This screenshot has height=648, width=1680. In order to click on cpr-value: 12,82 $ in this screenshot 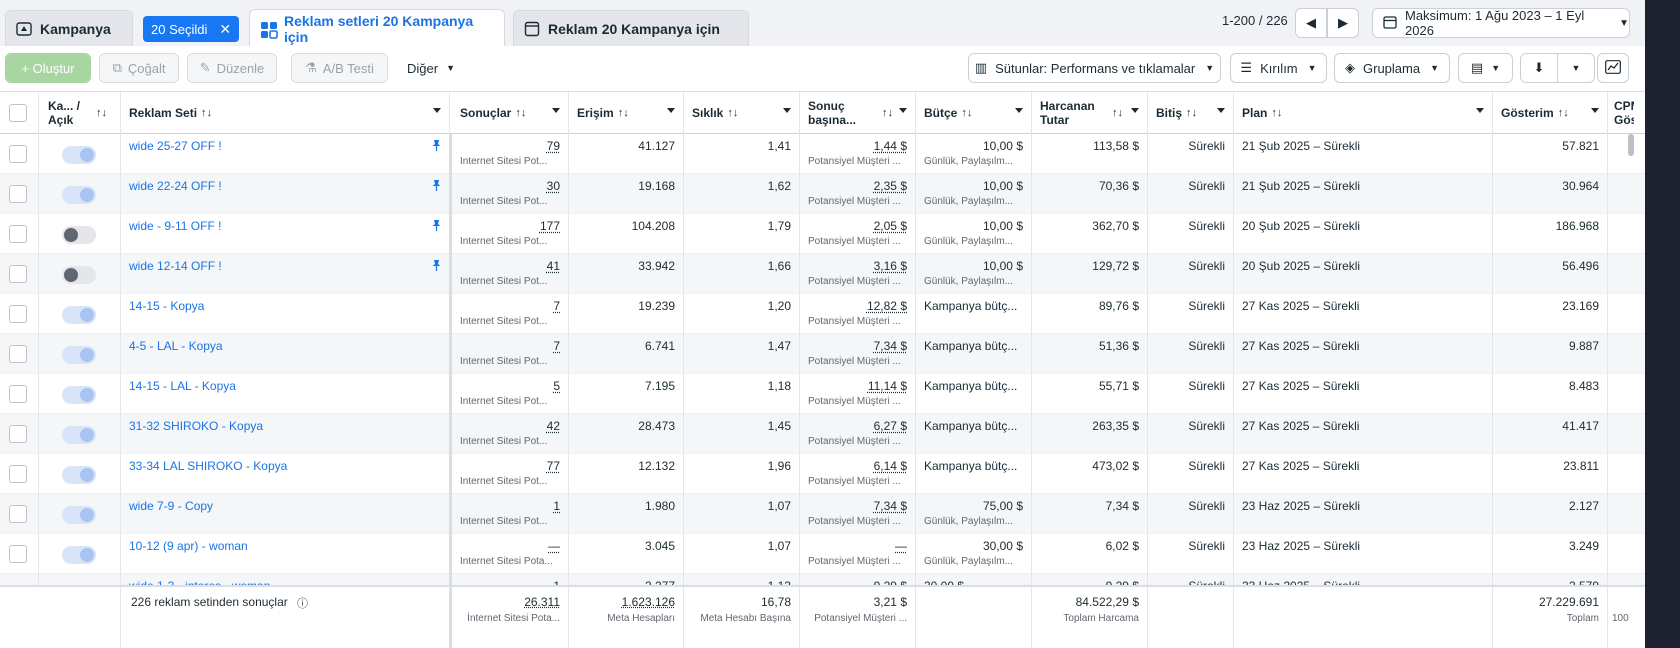, I will do `click(886, 306)`.